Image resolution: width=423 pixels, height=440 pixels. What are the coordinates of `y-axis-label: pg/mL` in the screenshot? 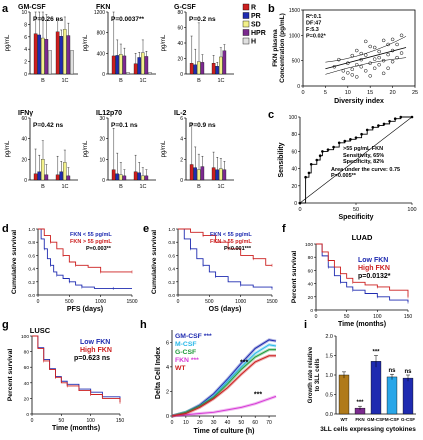 It's located at (164, 42).